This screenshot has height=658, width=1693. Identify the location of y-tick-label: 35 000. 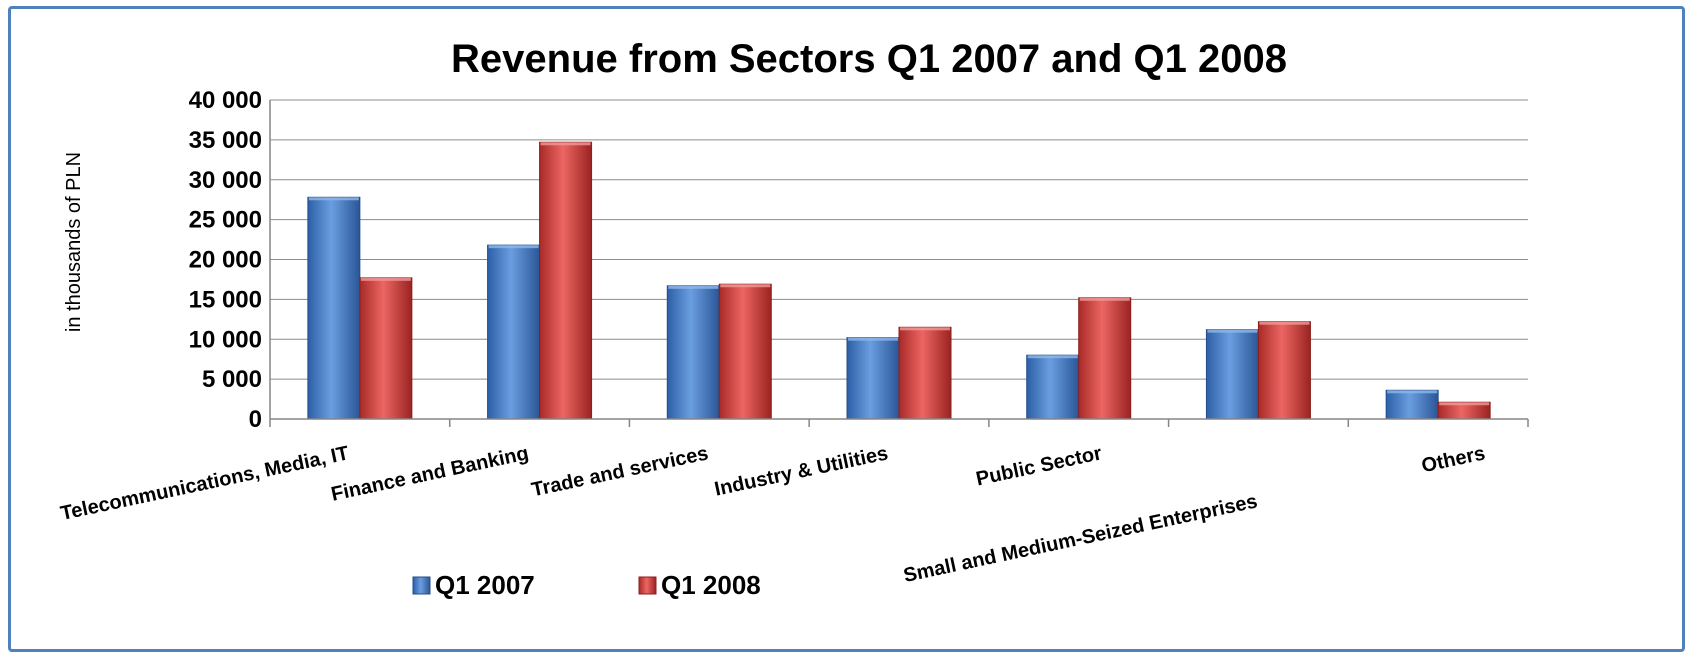
(225, 140).